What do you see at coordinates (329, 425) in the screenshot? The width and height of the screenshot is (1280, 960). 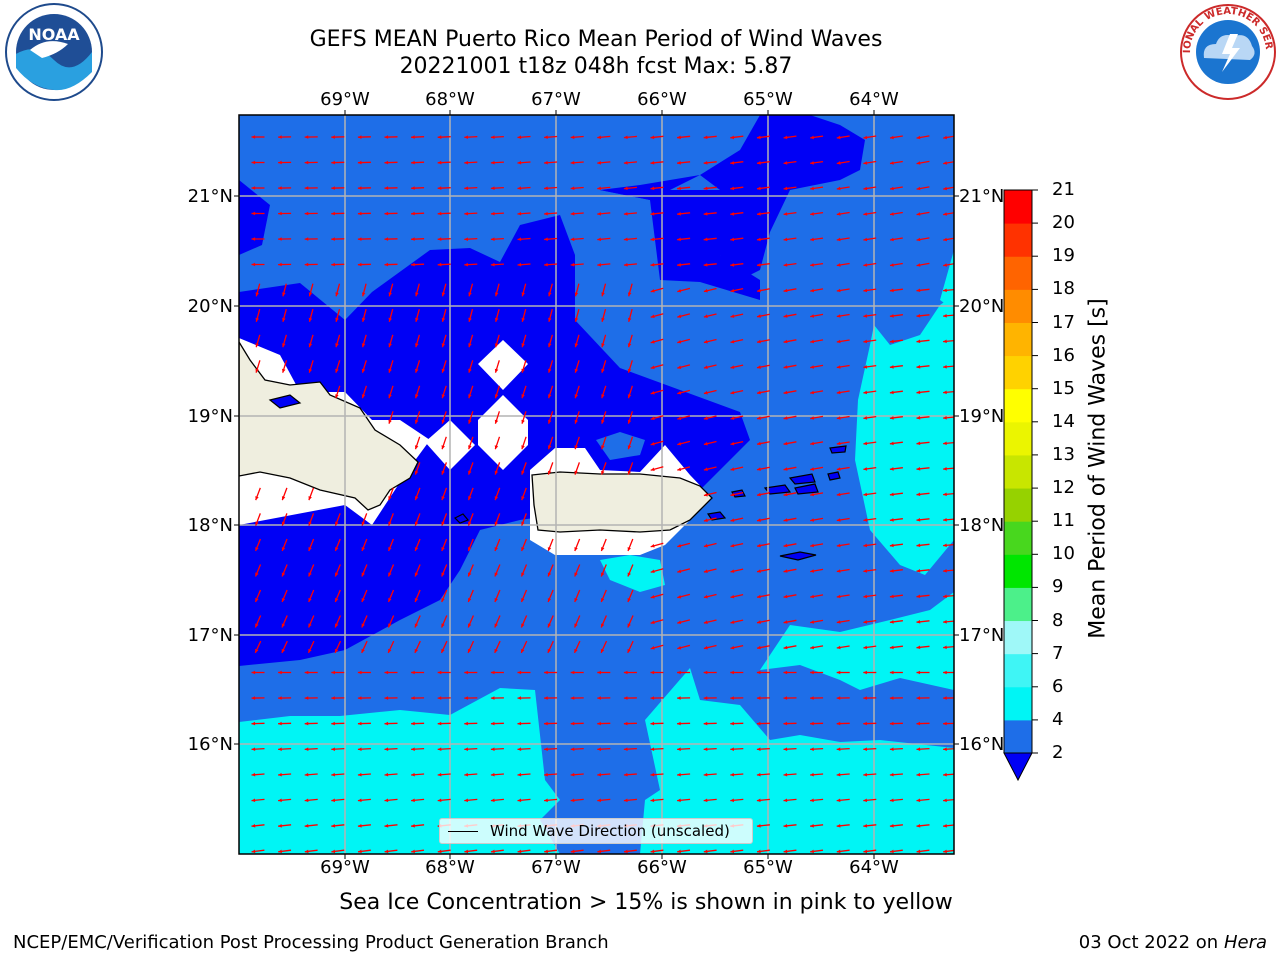 I see `hispaniola-land` at bounding box center [329, 425].